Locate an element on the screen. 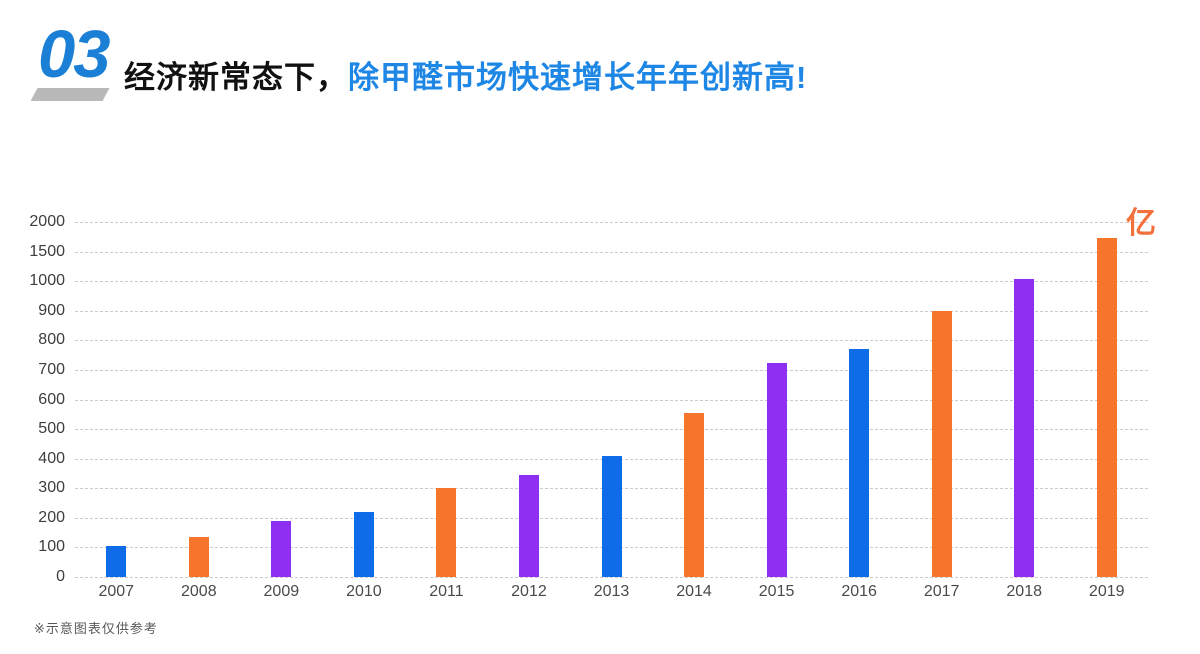  x-tick-label-2018: 2018 is located at coordinates (1024, 591).